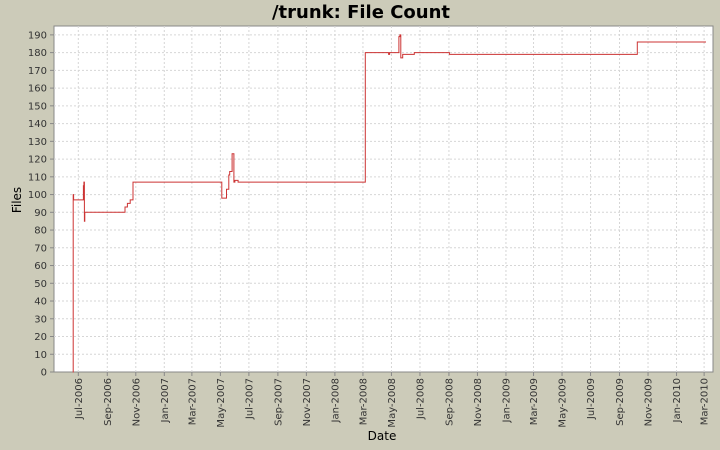 The width and height of the screenshot is (720, 450). What do you see at coordinates (40, 337) in the screenshot?
I see `y-tick-label: 20` at bounding box center [40, 337].